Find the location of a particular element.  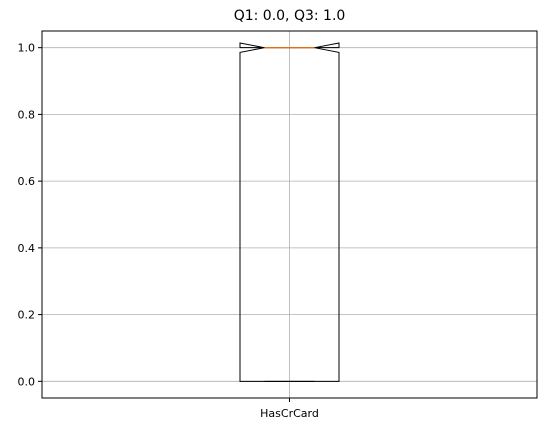

x-tick-label: HasCrCard is located at coordinates (289, 413).